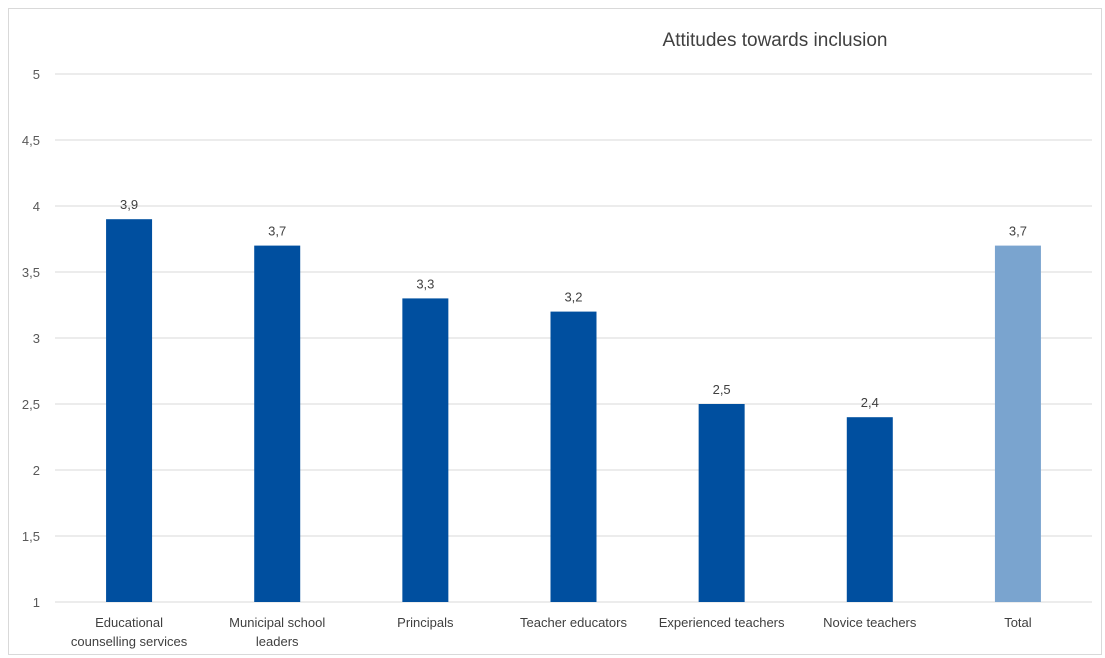 The height and width of the screenshot is (658, 1105). Describe the element at coordinates (36, 470) in the screenshot. I see `y-tick-label: 2` at that location.